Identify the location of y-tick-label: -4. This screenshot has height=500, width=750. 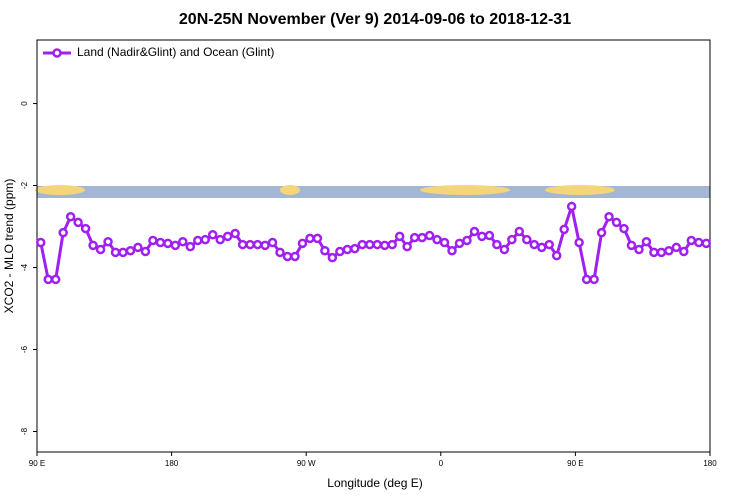
(24, 267).